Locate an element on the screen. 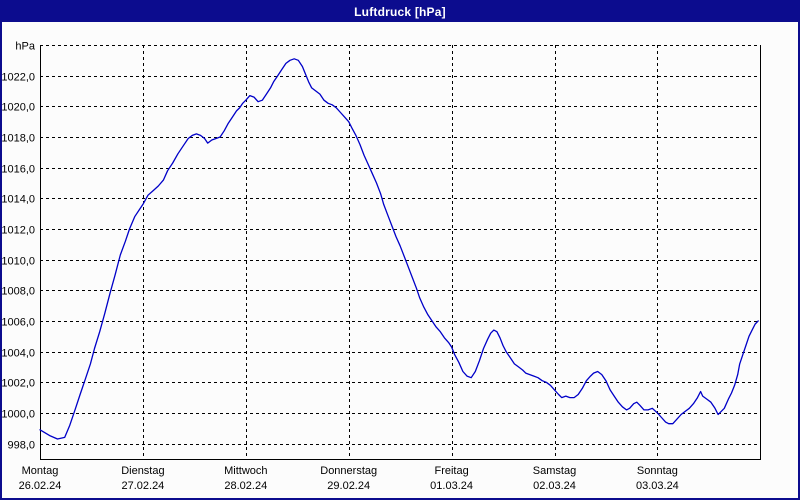  titlebar: Luftdruck [hPa] is located at coordinates (400, 12).